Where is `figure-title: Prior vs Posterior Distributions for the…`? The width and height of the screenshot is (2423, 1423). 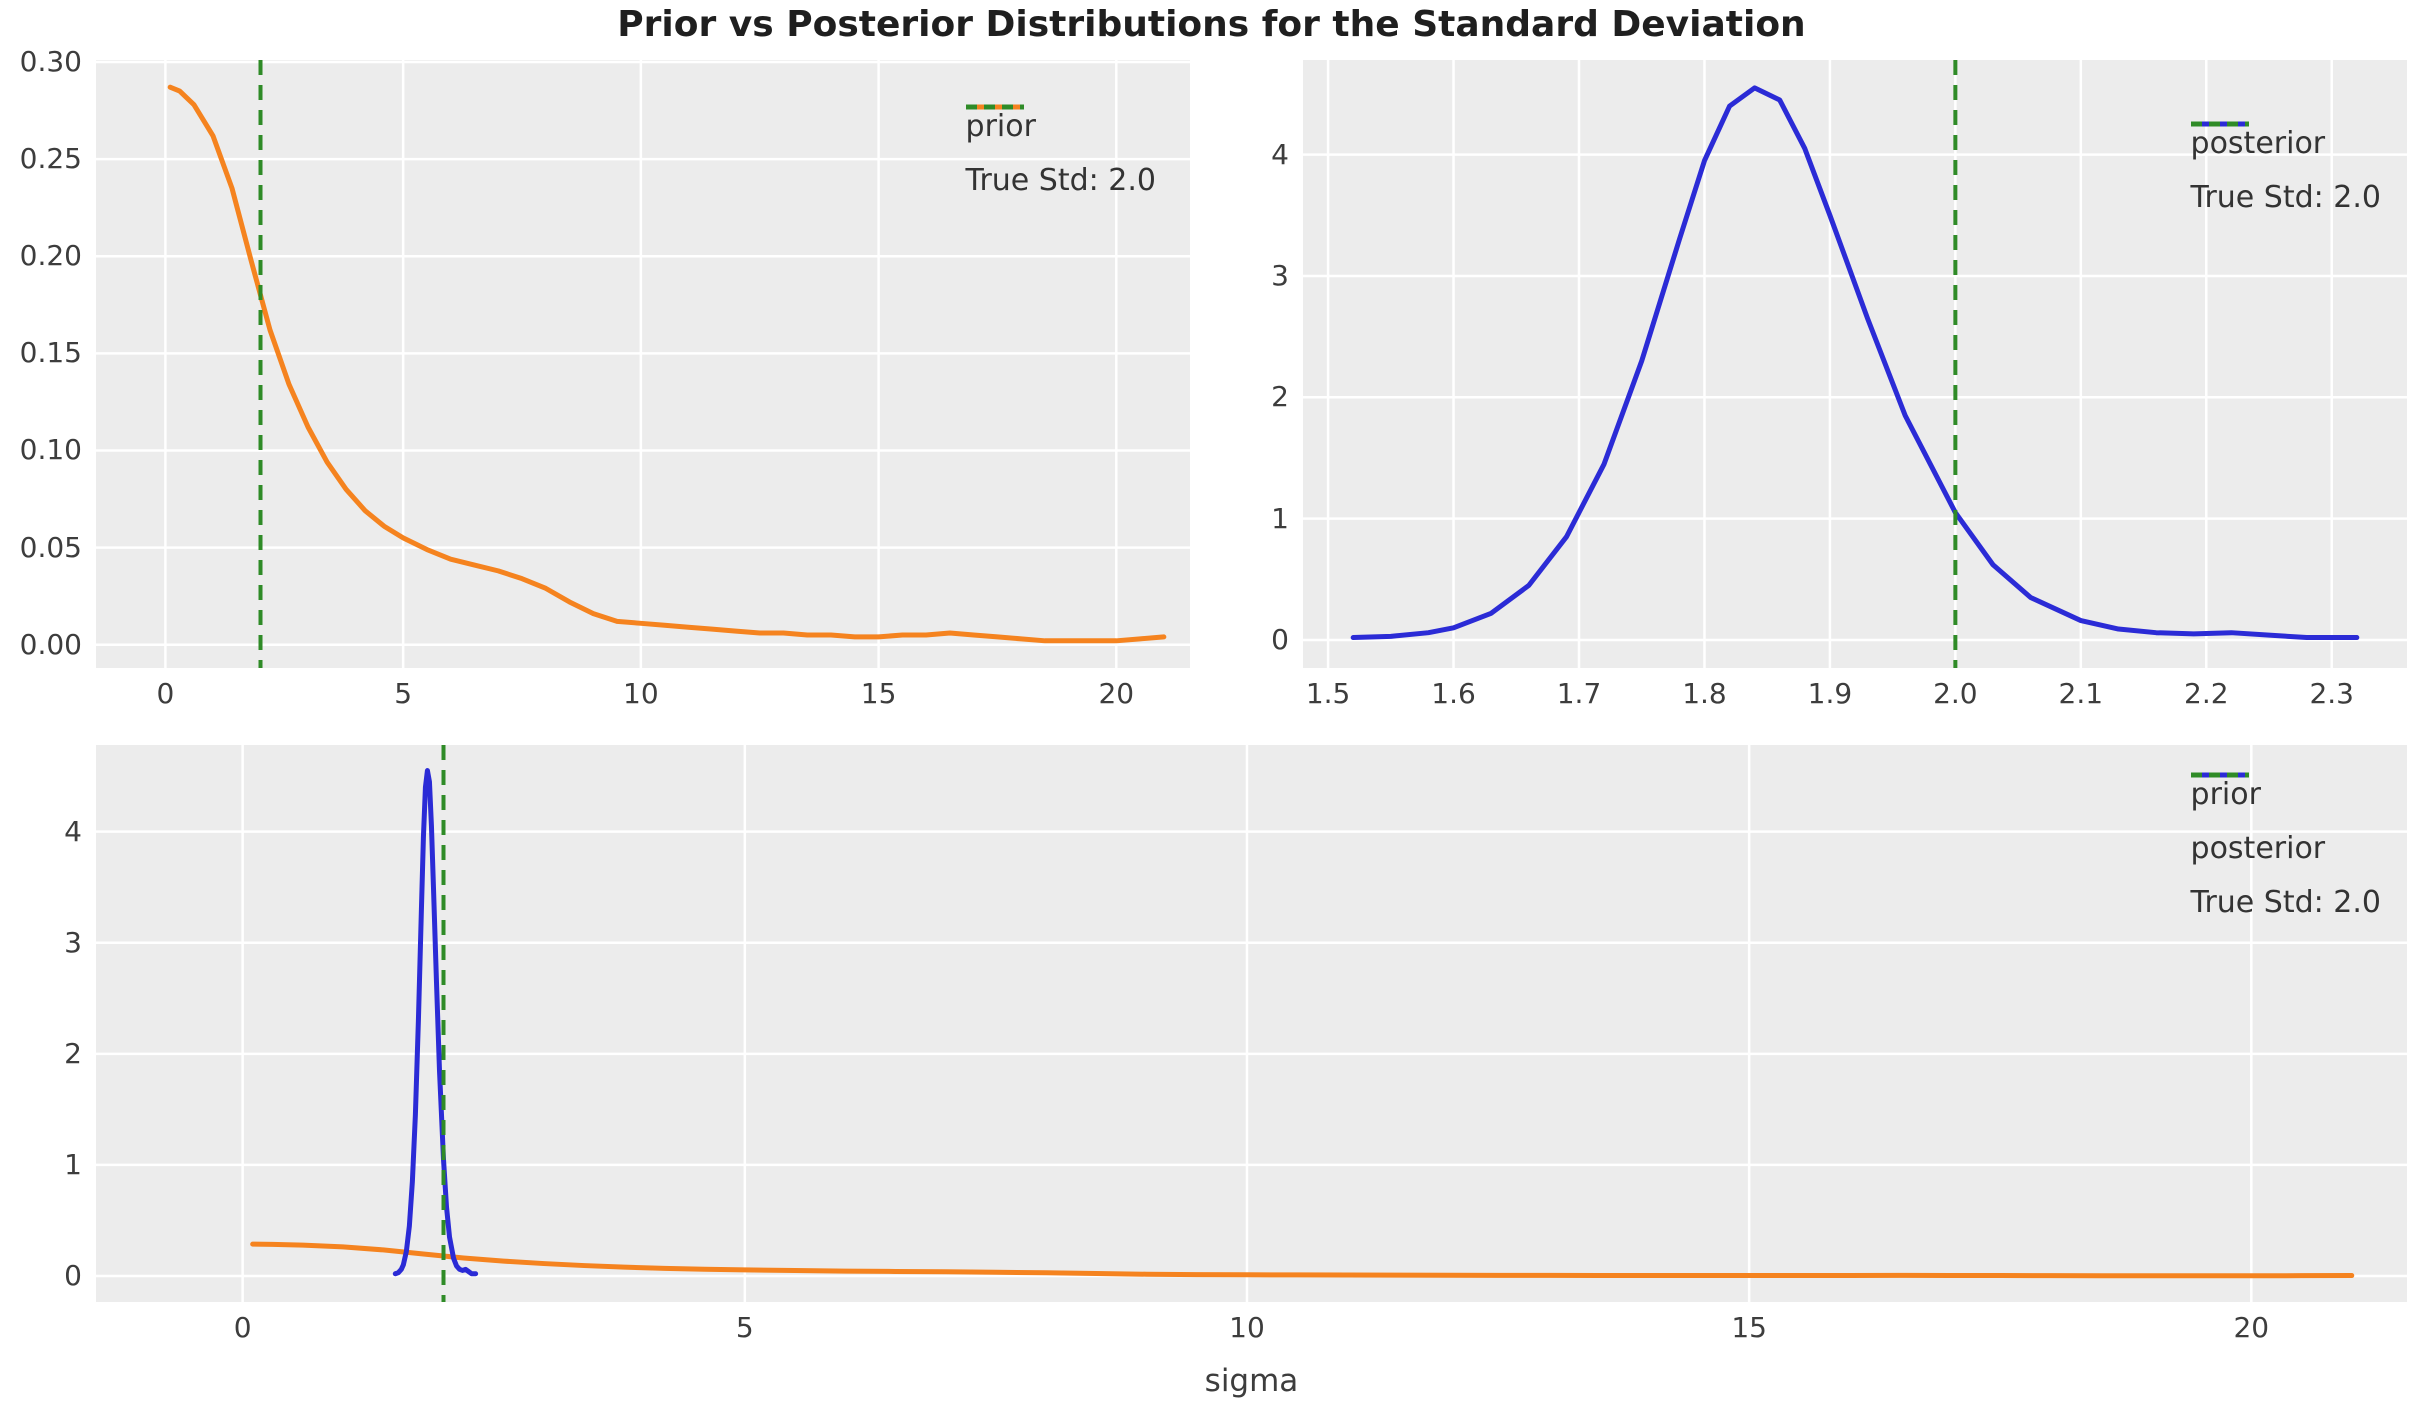
figure-title: Prior vs Posterior Distributions for the… is located at coordinates (1211, 24).